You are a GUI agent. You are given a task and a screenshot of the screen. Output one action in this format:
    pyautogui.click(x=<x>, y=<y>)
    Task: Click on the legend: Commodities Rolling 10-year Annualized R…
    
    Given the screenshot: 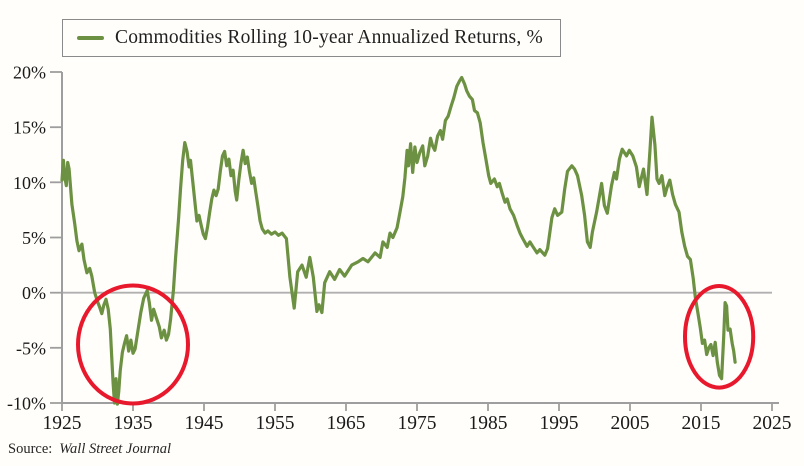 What is the action you would take?
    pyautogui.click(x=311, y=38)
    